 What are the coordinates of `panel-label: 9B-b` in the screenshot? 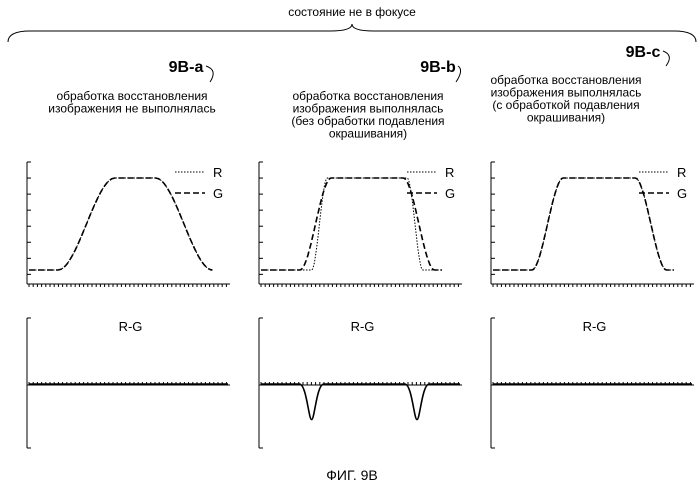 It's located at (438, 67).